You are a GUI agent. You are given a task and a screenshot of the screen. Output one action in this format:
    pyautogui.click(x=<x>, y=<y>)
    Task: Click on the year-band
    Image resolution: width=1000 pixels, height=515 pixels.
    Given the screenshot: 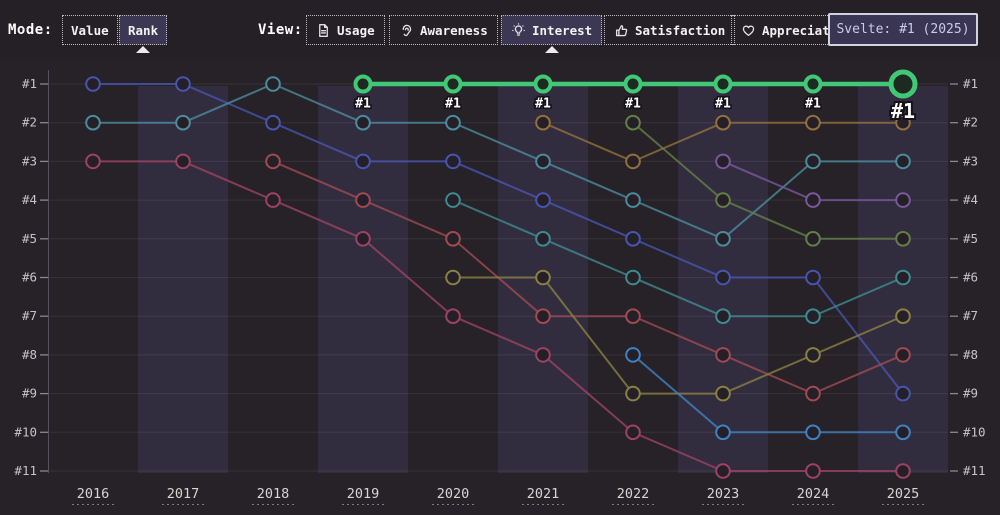 What is the action you would take?
    pyautogui.click(x=183, y=279)
    